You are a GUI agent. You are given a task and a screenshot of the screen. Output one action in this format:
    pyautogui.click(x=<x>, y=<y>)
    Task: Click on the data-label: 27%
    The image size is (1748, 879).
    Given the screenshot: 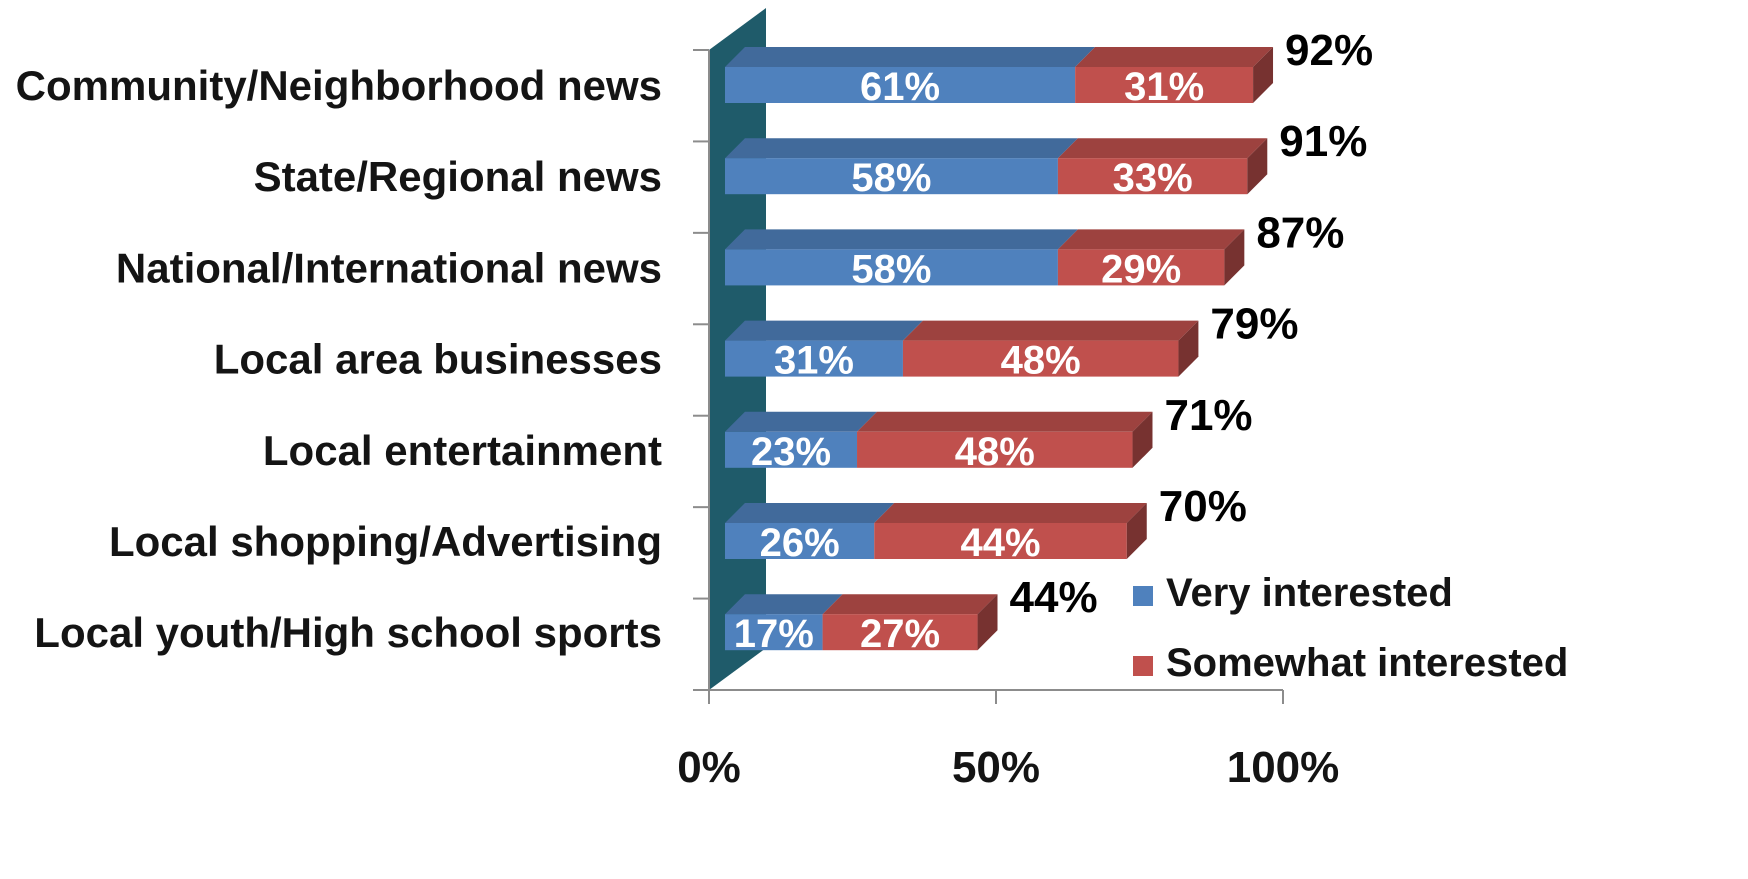 What is the action you would take?
    pyautogui.click(x=900, y=634)
    